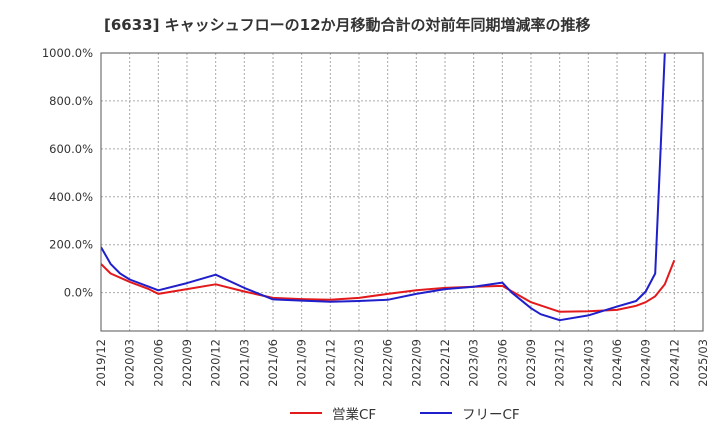  What do you see at coordinates (216, 363) in the screenshot?
I see `x-tick-label: 2020/12` at bounding box center [216, 363].